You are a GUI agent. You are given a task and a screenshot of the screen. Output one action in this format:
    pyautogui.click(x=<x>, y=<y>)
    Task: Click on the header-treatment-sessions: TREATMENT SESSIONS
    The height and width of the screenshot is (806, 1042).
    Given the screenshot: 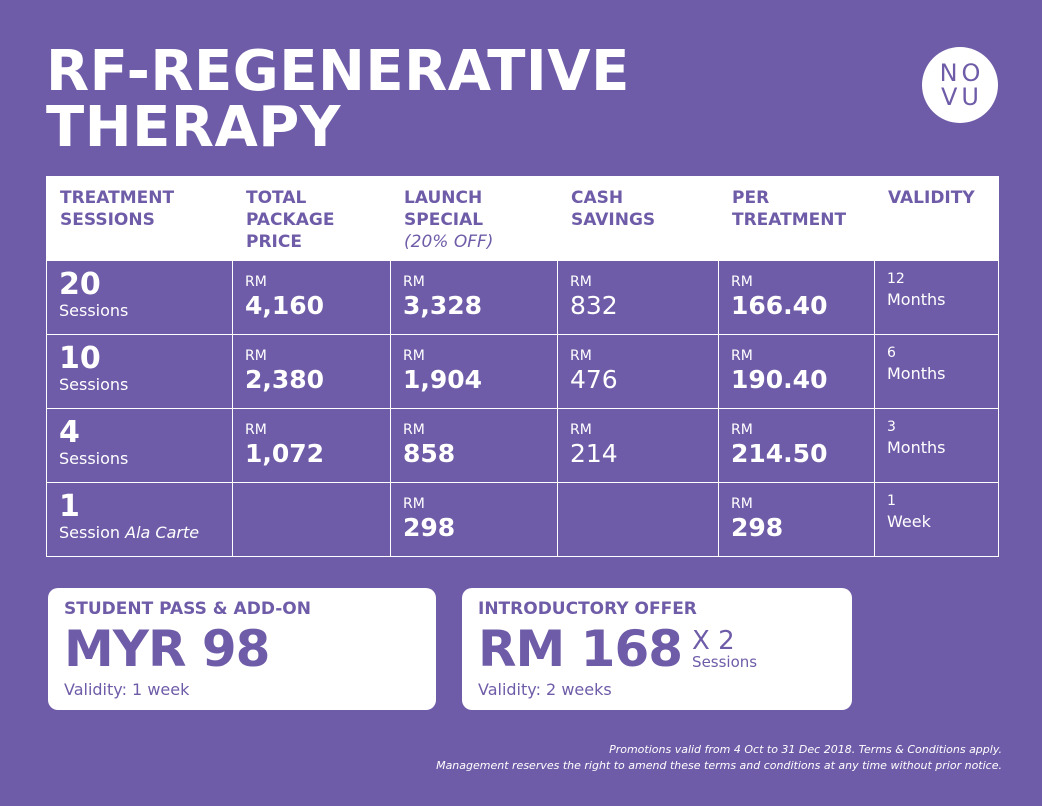 What is the action you would take?
    pyautogui.click(x=139, y=218)
    